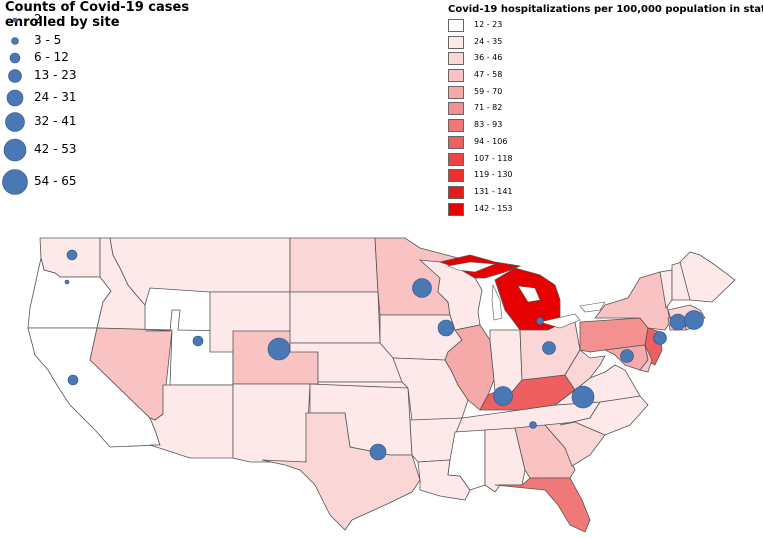 The height and width of the screenshot is (538, 763). I want to click on color-legend-label: 142 - 153, so click(493, 208).